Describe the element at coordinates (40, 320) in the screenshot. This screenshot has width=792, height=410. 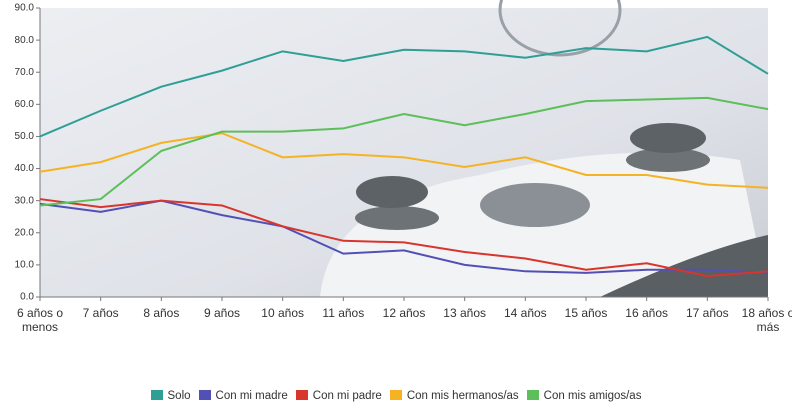
I see `x-tick-label: 6 años o menos` at that location.